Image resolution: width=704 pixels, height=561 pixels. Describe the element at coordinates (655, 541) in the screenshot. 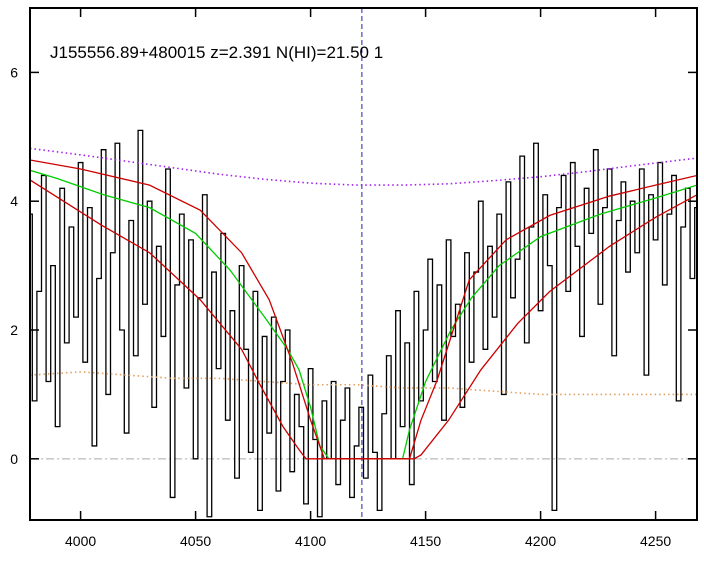

I see `x-tick-label: 4250` at that location.